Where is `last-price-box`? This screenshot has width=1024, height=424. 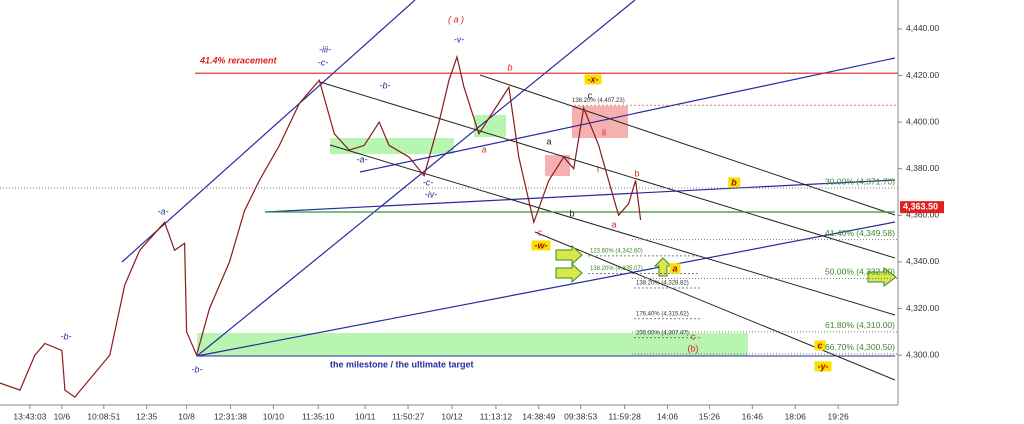 last-price-box is located at coordinates (922, 207).